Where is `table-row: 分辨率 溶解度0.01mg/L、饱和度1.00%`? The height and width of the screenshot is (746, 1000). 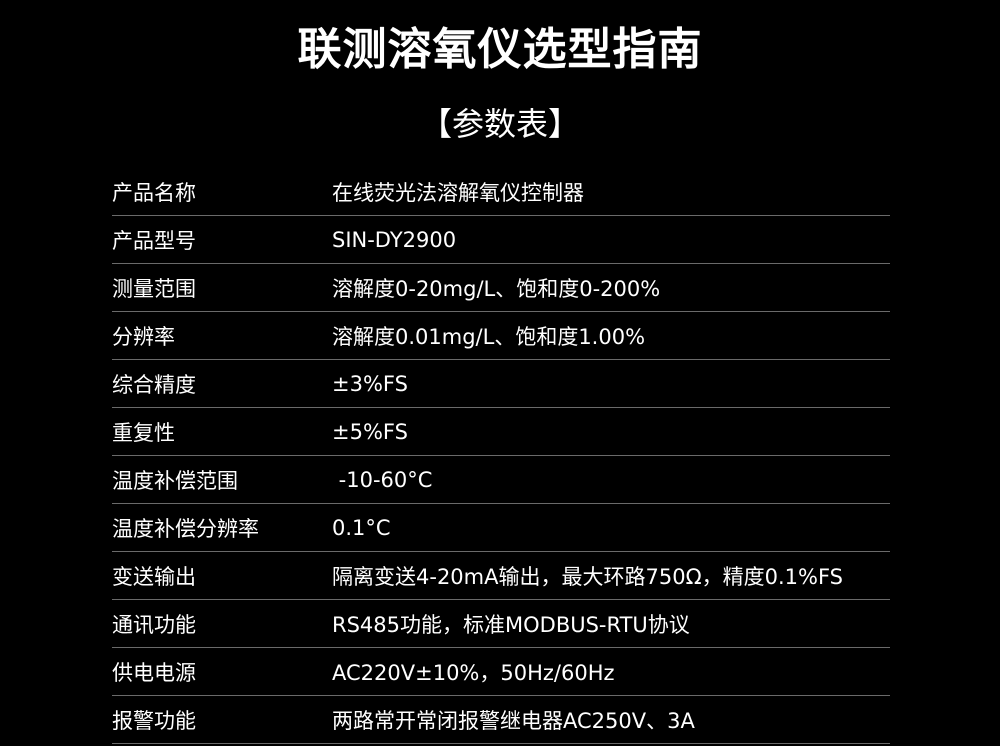
table-row: 分辨率 溶解度0.01mg/L、饱和度1.00% is located at coordinates (501, 336).